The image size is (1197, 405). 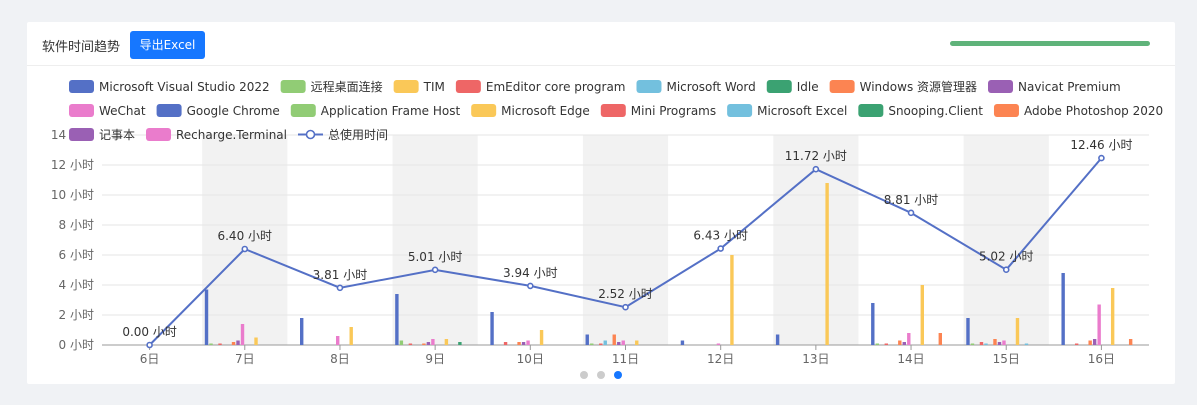 I want to click on legend-label: Google Chrome, so click(x=233, y=111).